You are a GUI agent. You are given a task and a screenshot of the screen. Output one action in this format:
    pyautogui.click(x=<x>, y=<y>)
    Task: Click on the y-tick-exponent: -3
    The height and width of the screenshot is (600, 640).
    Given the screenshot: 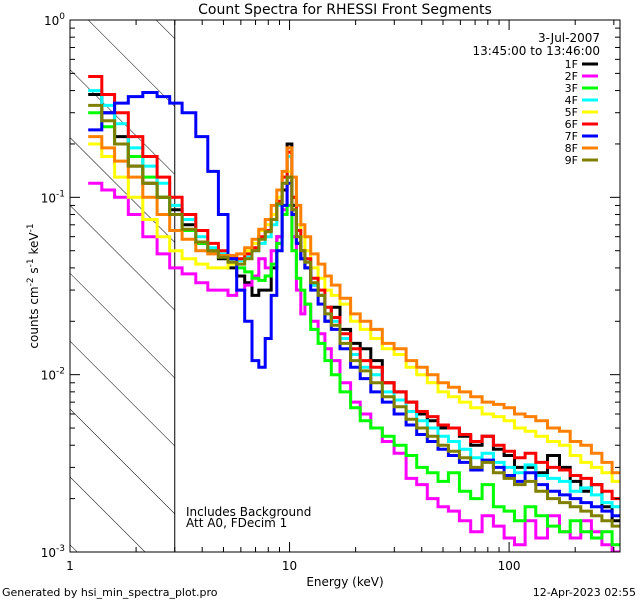 What is the action you would take?
    pyautogui.click(x=60, y=549)
    